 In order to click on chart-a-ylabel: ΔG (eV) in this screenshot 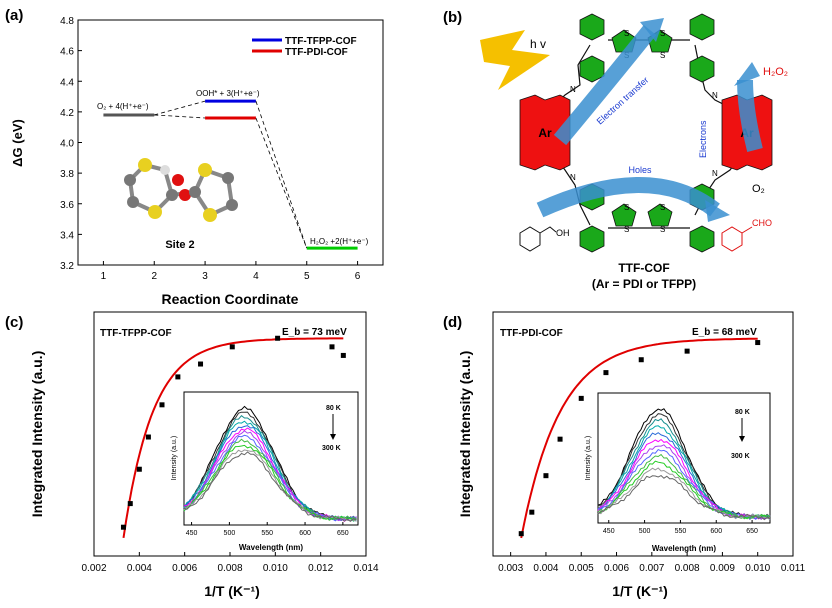, I will do `click(17, 143)`.